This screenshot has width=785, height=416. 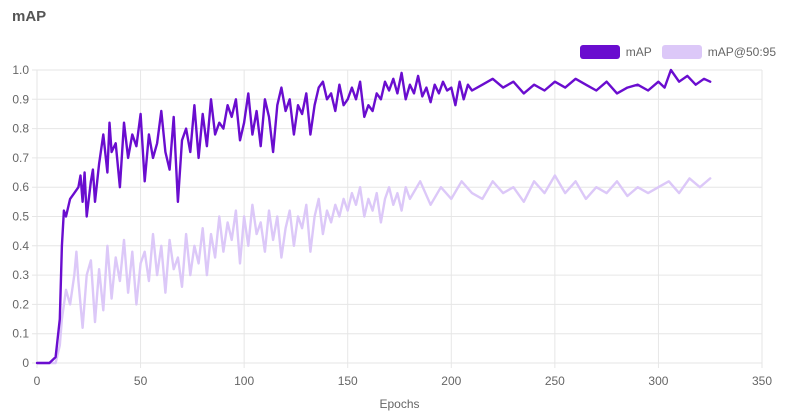 I want to click on x-tick-label: 100, so click(x=244, y=381).